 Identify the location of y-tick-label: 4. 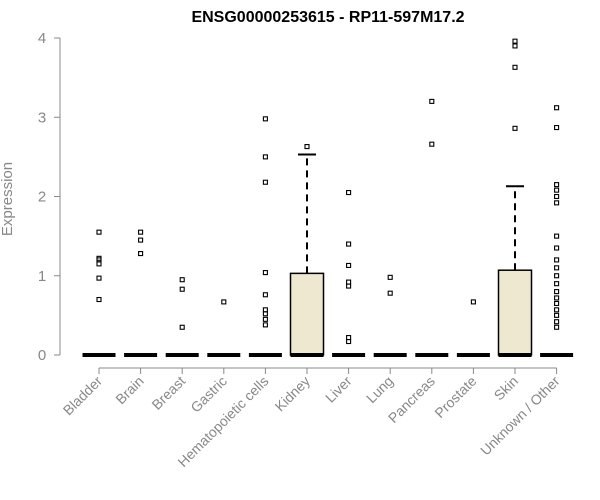
(42, 38).